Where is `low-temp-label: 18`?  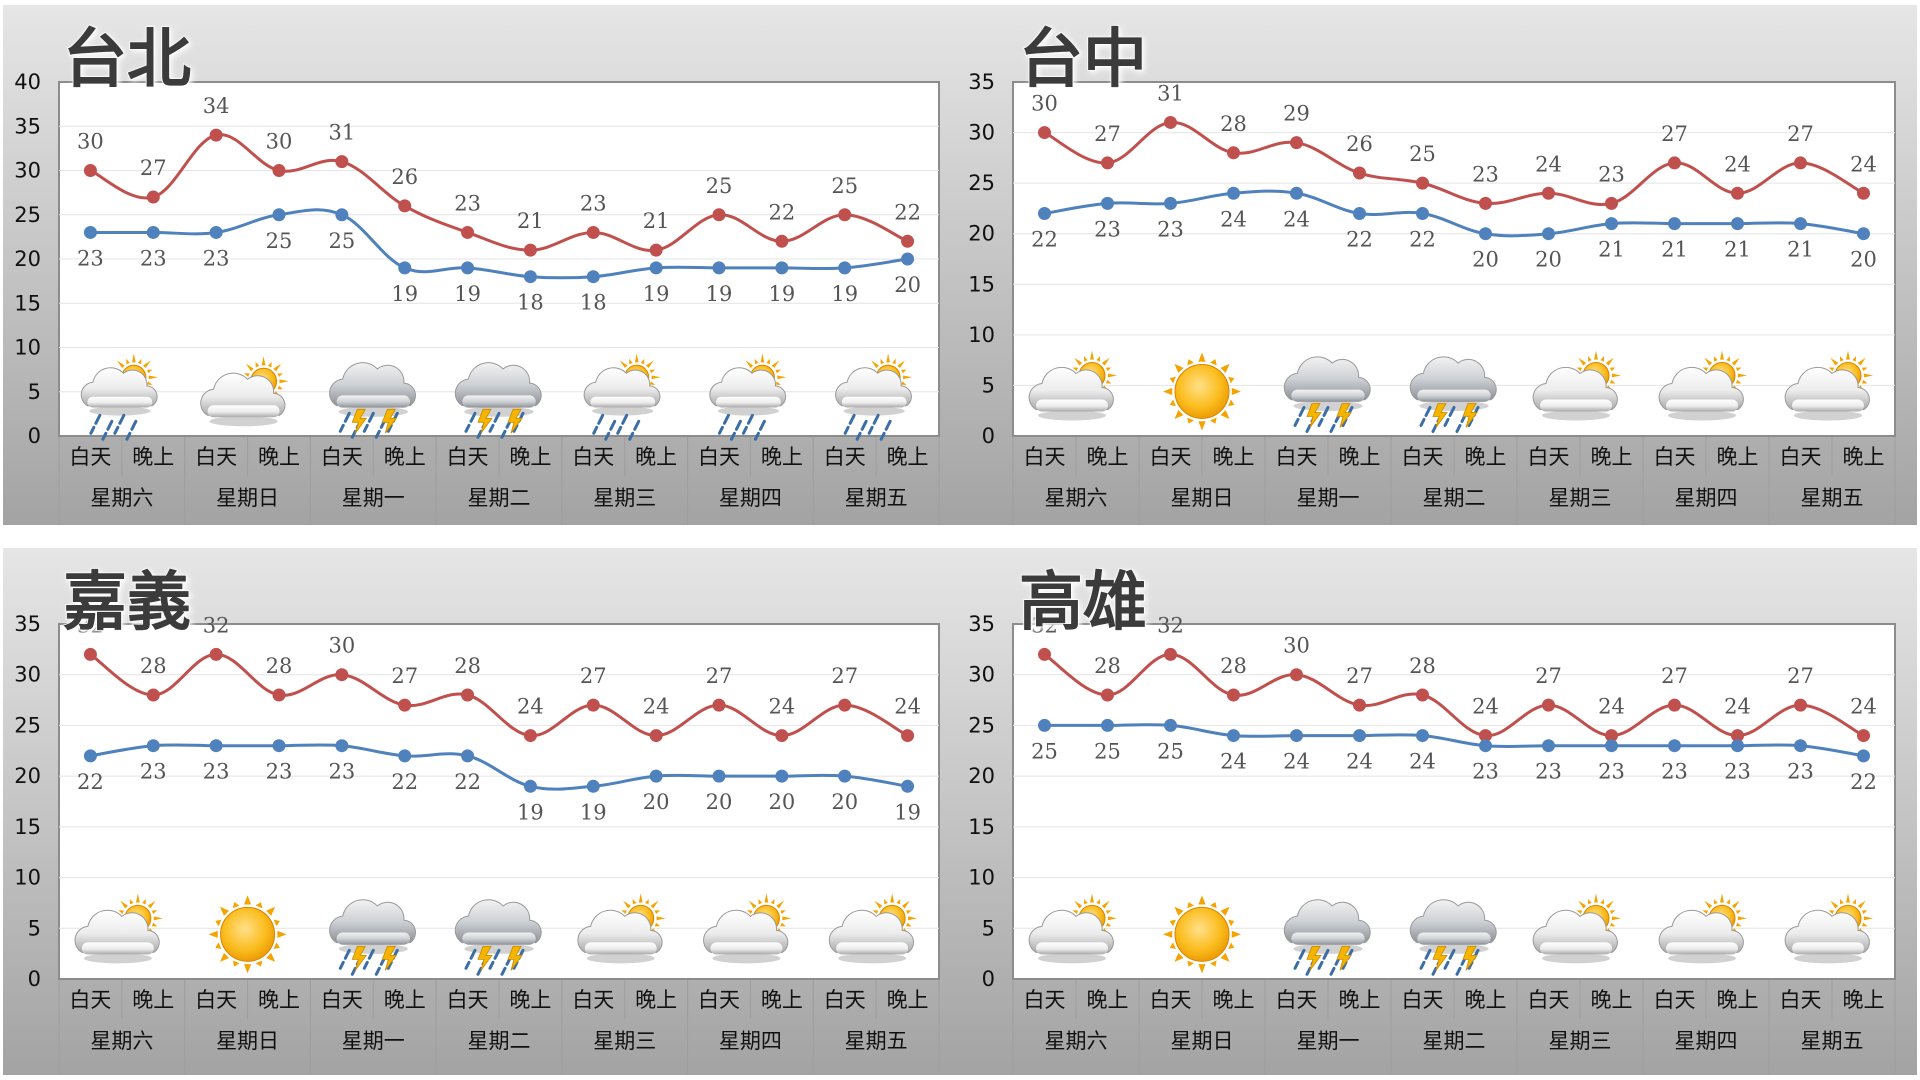 low-temp-label: 18 is located at coordinates (530, 303).